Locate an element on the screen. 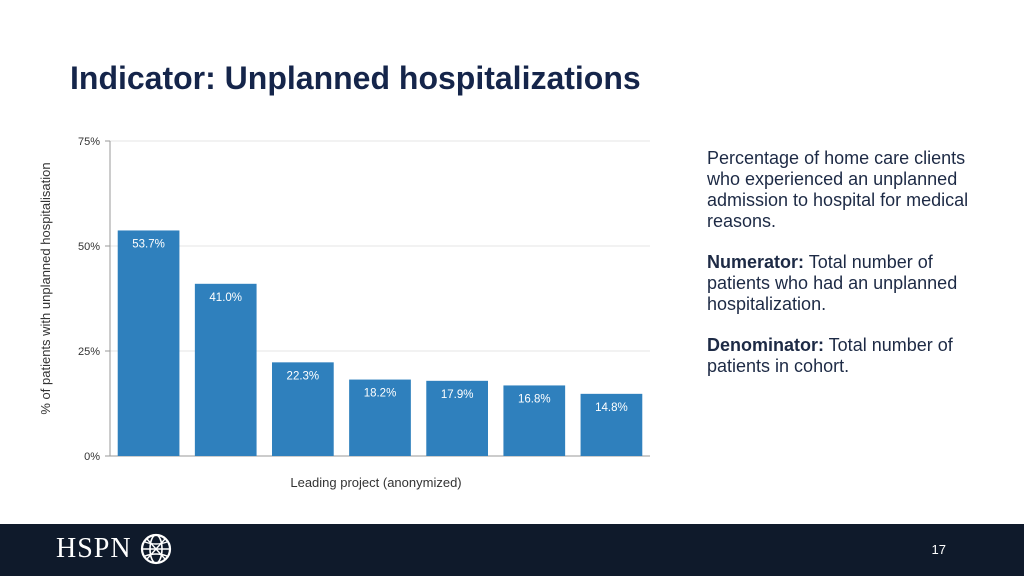  y-tick-label: 75% is located at coordinates (89, 142).